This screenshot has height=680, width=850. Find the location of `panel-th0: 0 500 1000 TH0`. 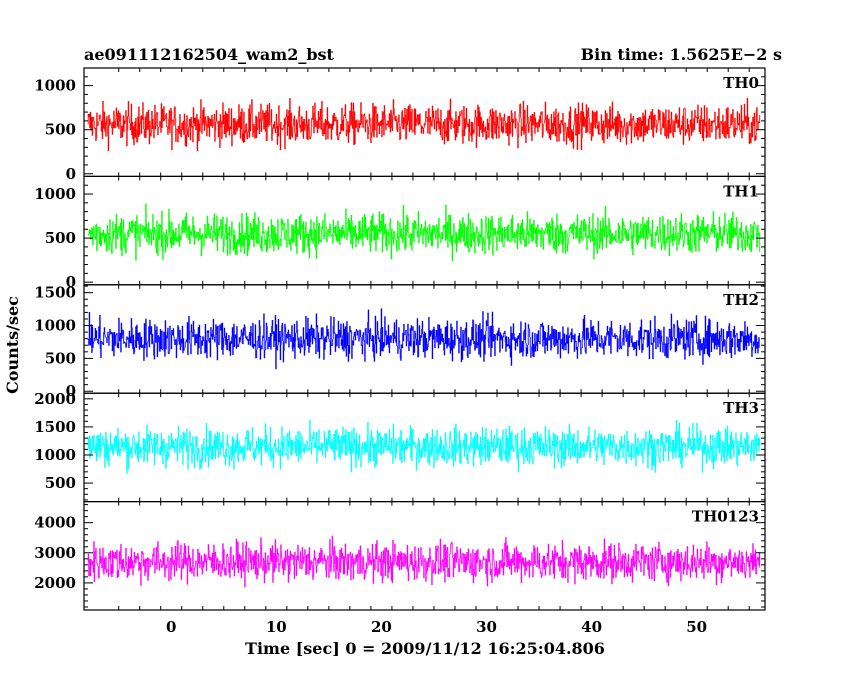

panel-th0: 0 500 1000 TH0 is located at coordinates (400, 125).